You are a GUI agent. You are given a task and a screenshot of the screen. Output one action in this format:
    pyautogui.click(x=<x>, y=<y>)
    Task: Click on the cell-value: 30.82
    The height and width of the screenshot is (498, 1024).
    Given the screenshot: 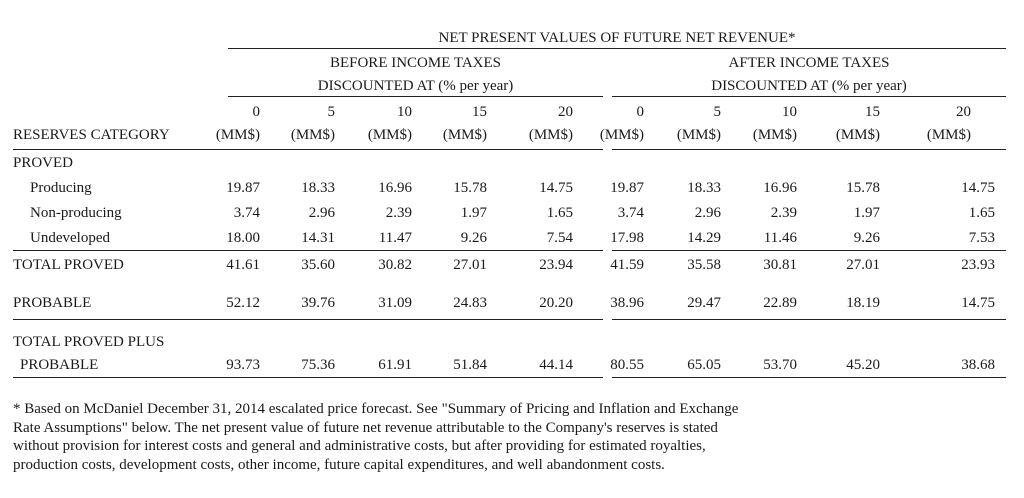 What is the action you would take?
    pyautogui.click(x=395, y=265)
    